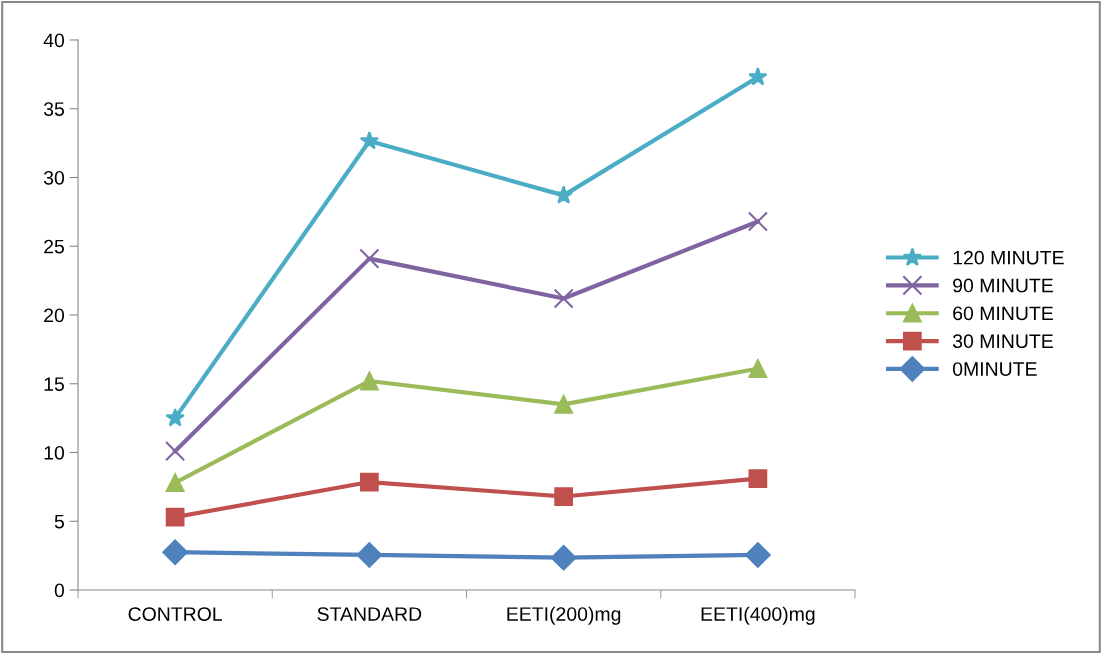 Image resolution: width=1102 pixels, height=654 pixels. What do you see at coordinates (54, 384) in the screenshot?
I see `y-tick-label: 15` at bounding box center [54, 384].